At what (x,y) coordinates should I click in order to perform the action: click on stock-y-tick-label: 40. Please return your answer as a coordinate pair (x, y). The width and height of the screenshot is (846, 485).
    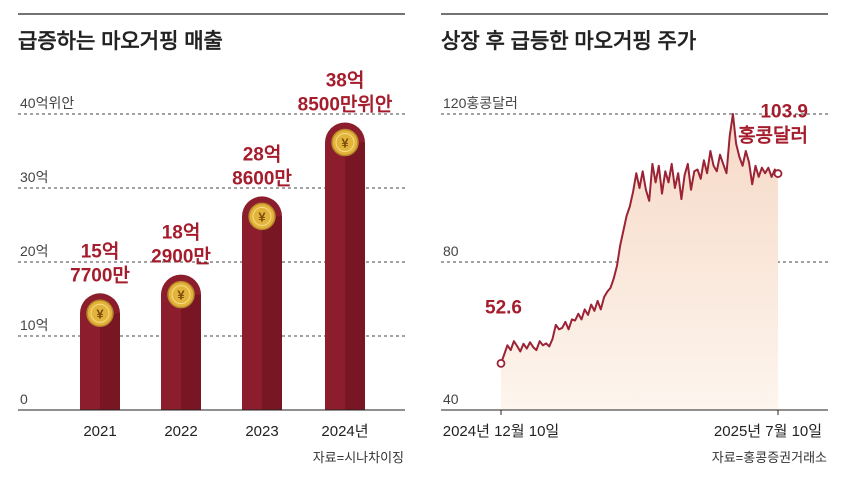
    Looking at the image, I should click on (451, 399).